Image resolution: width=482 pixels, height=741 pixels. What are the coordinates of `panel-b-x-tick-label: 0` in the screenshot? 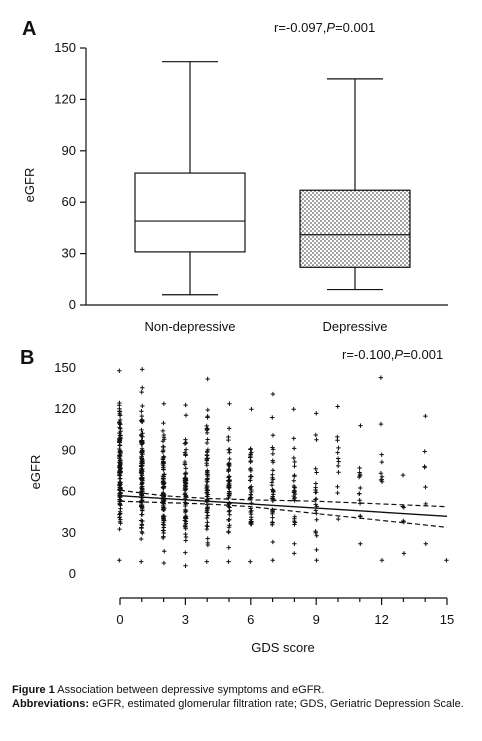 It's located at (119, 619).